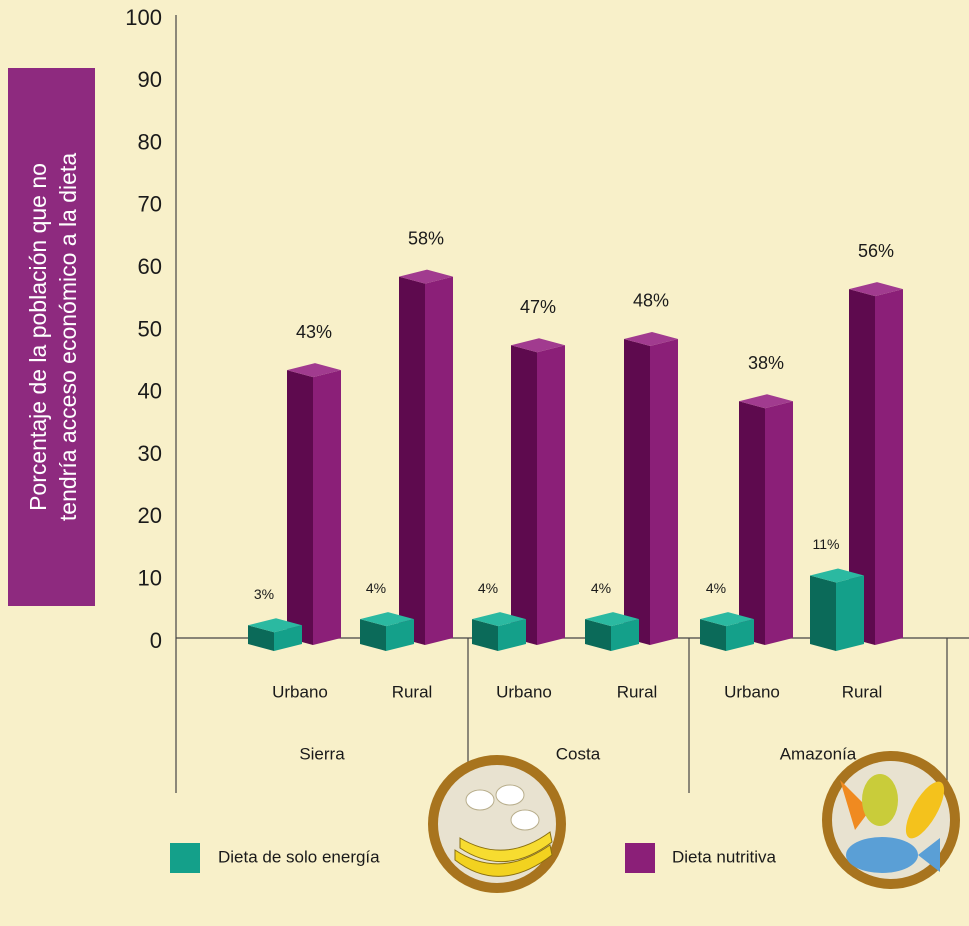 The height and width of the screenshot is (926, 969). I want to click on legend-label: Dieta nutritiva, so click(724, 856).